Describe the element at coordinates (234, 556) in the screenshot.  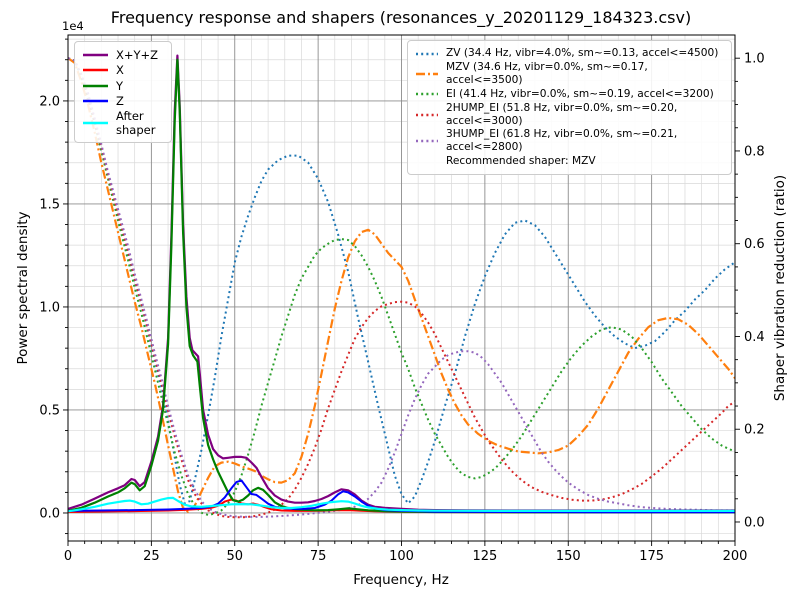
I see `x-tick-label: 50` at that location.